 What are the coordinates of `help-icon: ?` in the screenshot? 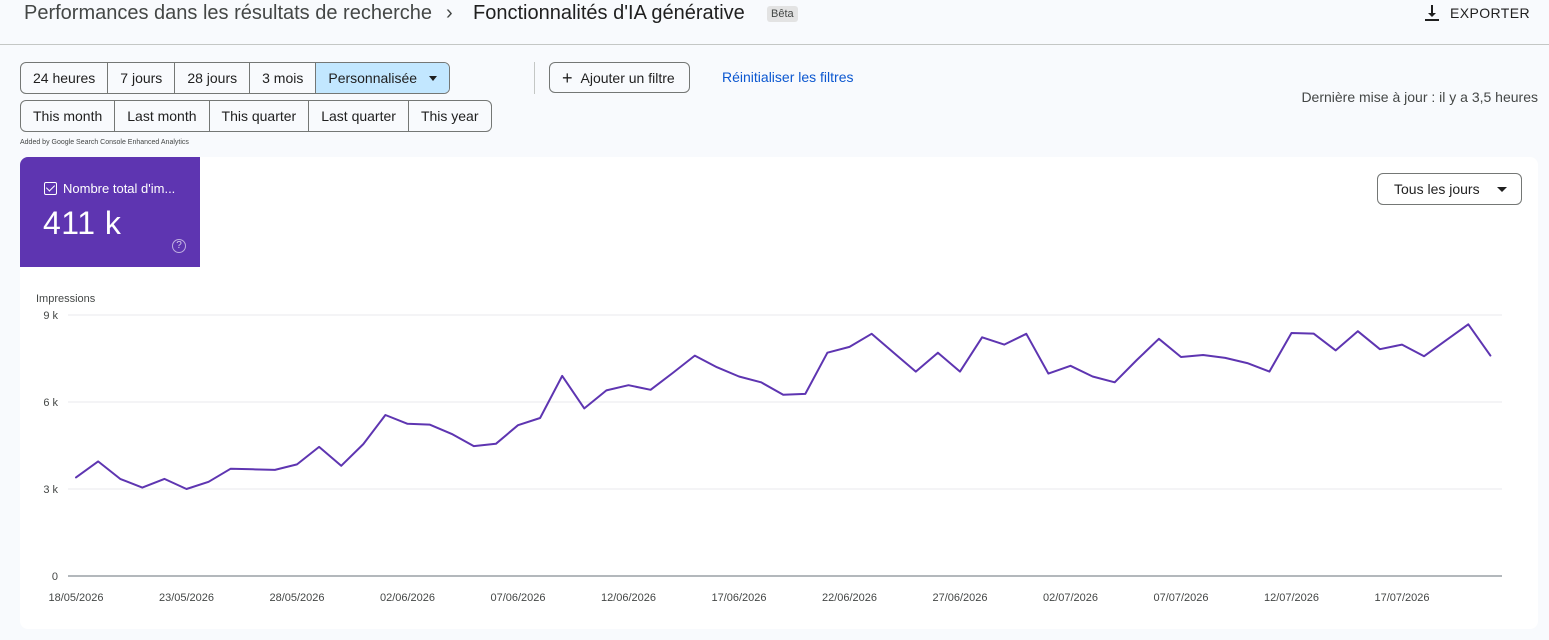 It's located at (179, 246).